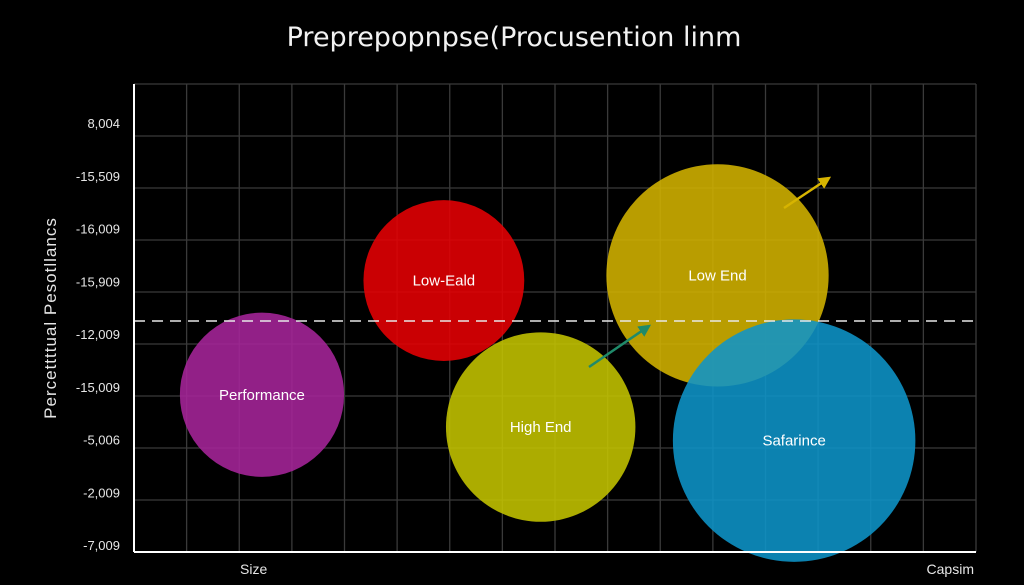  Describe the element at coordinates (950, 569) in the screenshot. I see `x-axis-label-right: Capsim` at that location.